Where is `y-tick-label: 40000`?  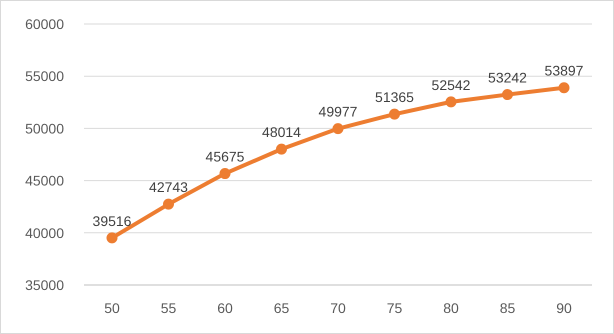 y-tick-label: 40000 is located at coordinates (44, 232).